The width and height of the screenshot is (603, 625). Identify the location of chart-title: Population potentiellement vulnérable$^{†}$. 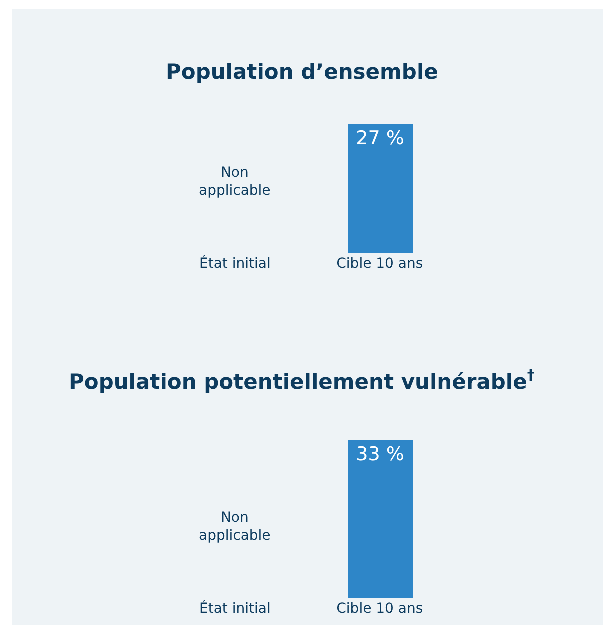
(302, 380).